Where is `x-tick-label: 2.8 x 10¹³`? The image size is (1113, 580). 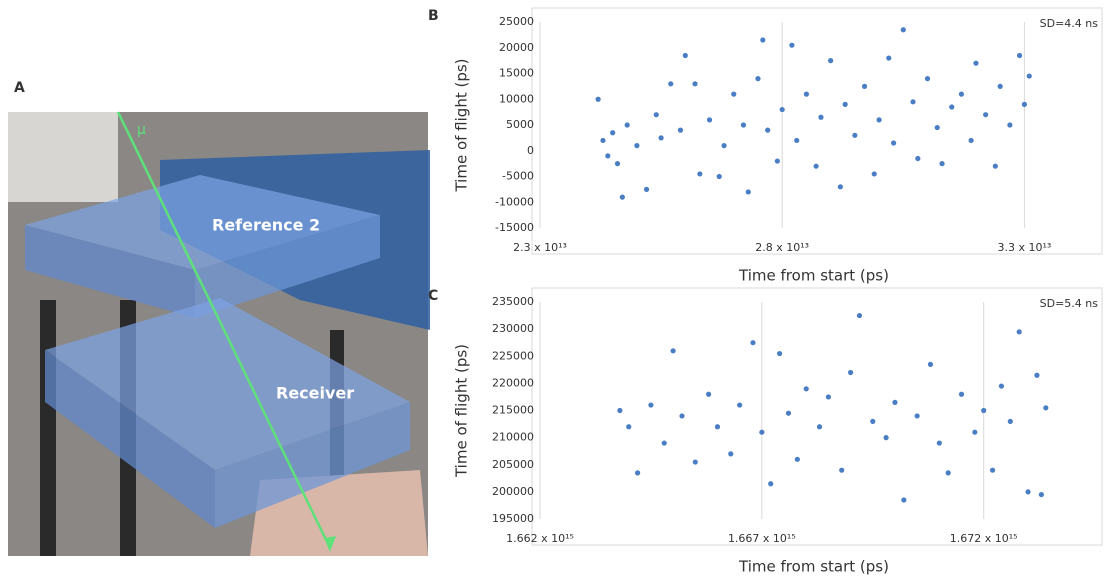 x-tick-label: 2.8 x 10¹³ is located at coordinates (782, 247).